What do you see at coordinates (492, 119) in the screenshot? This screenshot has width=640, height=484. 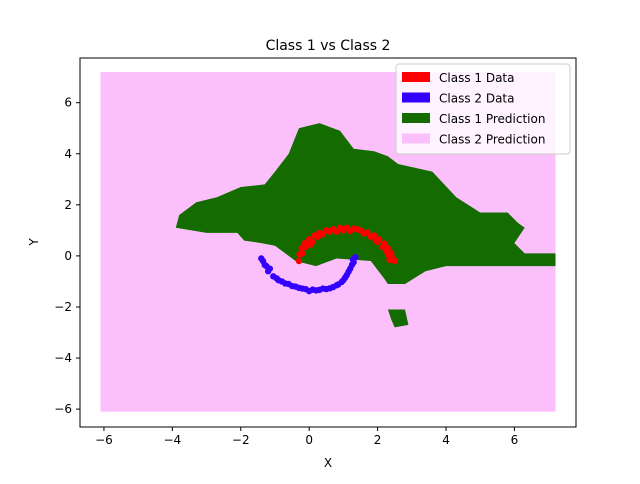 I see `legend-label: Class 1 Prediction` at bounding box center [492, 119].